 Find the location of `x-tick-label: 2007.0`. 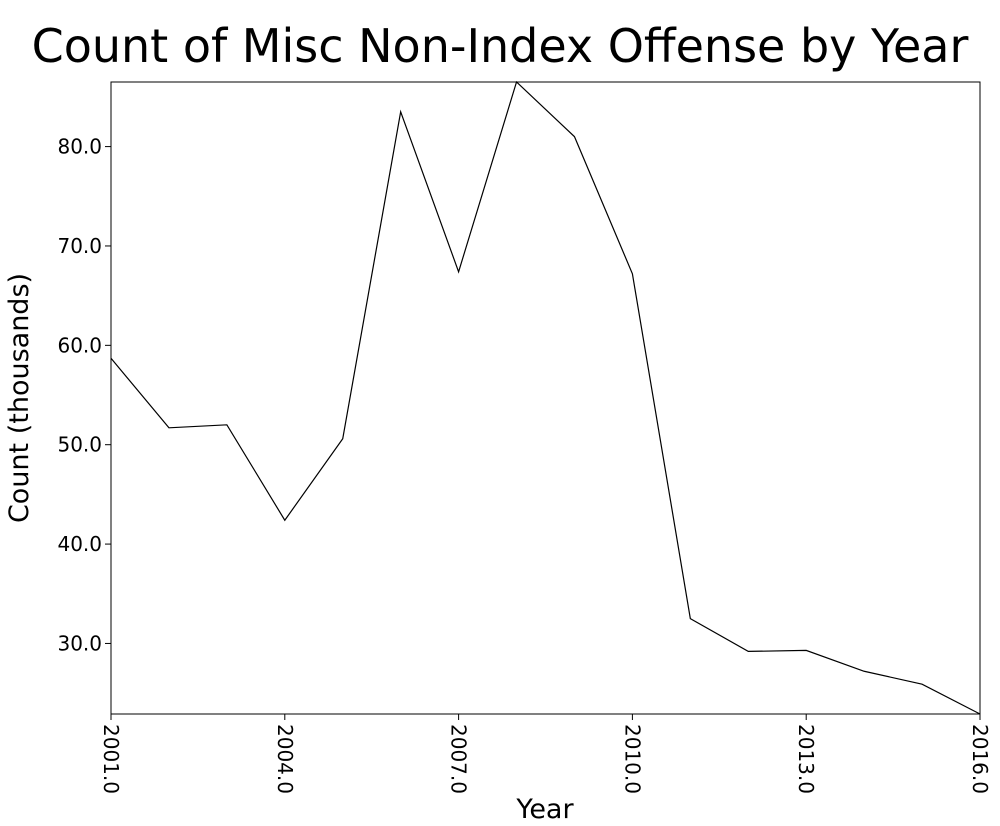

x-tick-label: 2007.0 is located at coordinates (459, 759).